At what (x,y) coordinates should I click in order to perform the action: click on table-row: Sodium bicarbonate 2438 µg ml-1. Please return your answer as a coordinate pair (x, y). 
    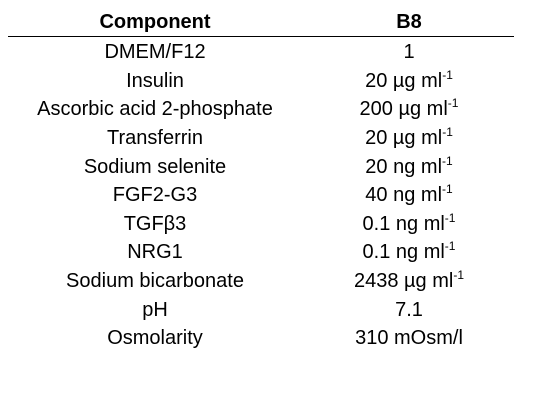
    Looking at the image, I should click on (260, 281).